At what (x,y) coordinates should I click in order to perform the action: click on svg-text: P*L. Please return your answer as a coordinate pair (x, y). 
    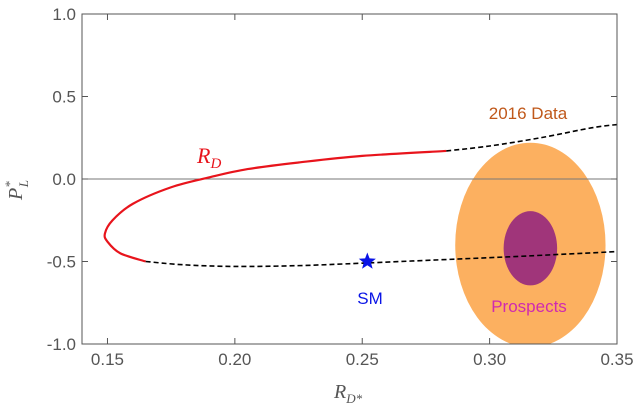
    Looking at the image, I should click on (16, 190).